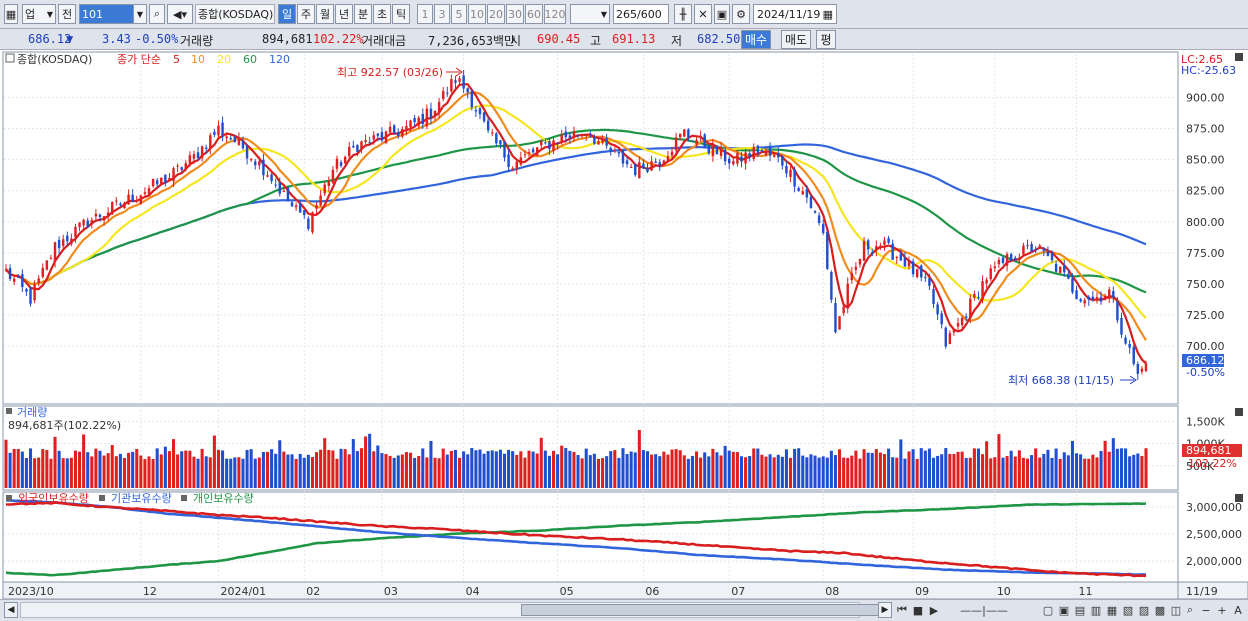  Describe the element at coordinates (796, 39) in the screenshot. I see `sell-button: 매도` at that location.